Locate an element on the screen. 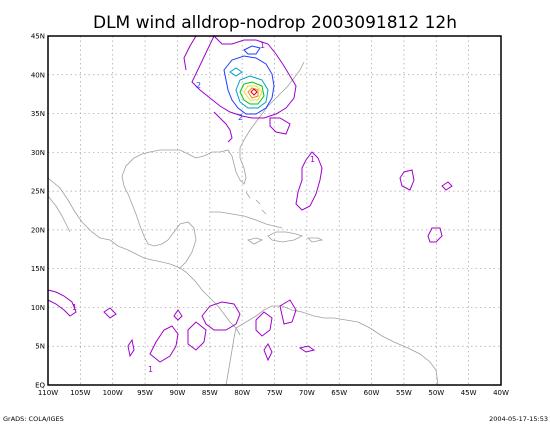 The width and height of the screenshot is (550, 425). y-tick-label: 10N is located at coordinates (38, 308).